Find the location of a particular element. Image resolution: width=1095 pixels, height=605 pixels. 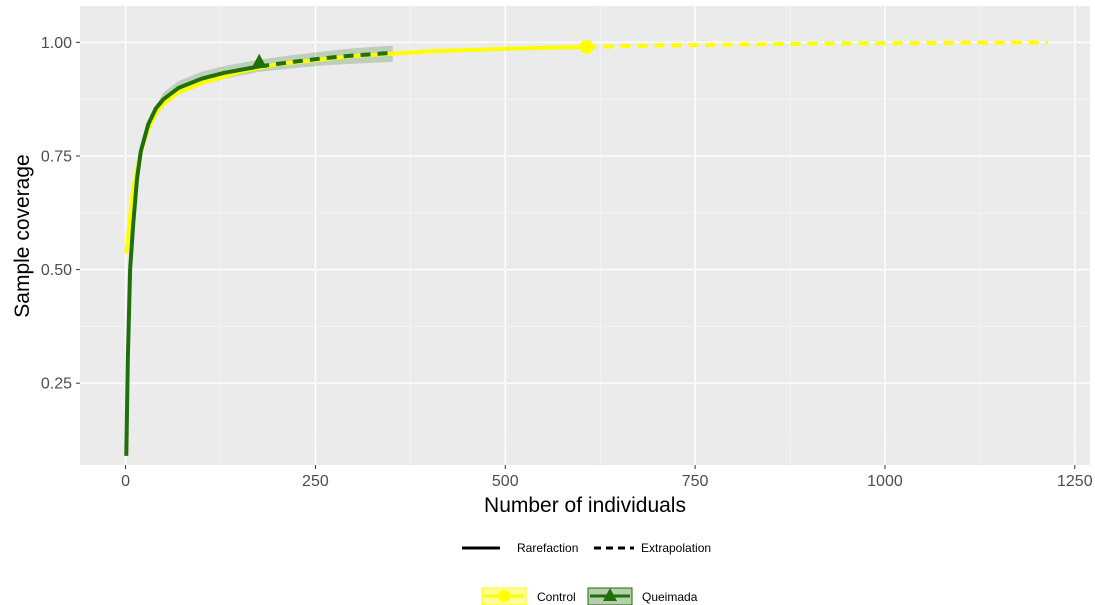

x-tick-label: 250 is located at coordinates (315, 481).